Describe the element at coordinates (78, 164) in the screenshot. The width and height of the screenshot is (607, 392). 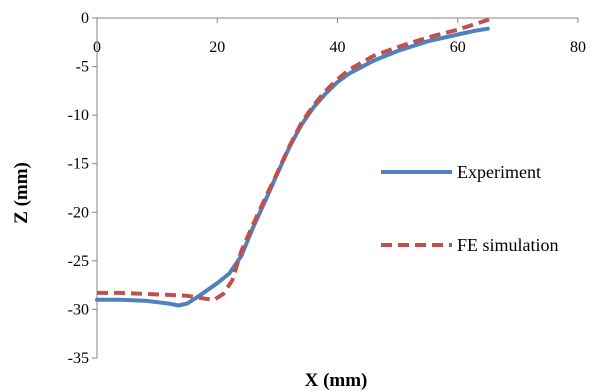
I see `y-tick-label: -15` at that location.